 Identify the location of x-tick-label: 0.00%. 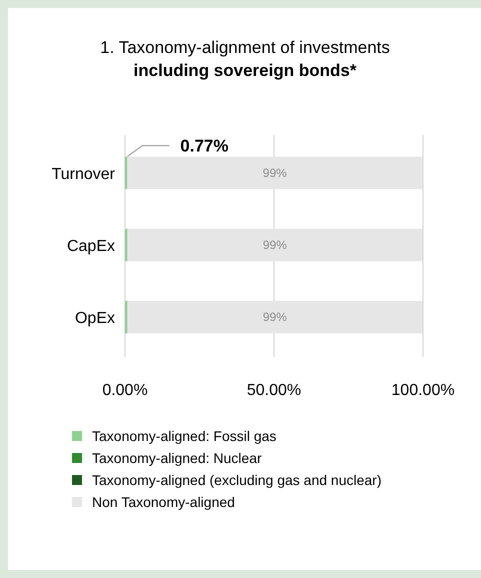
(125, 390).